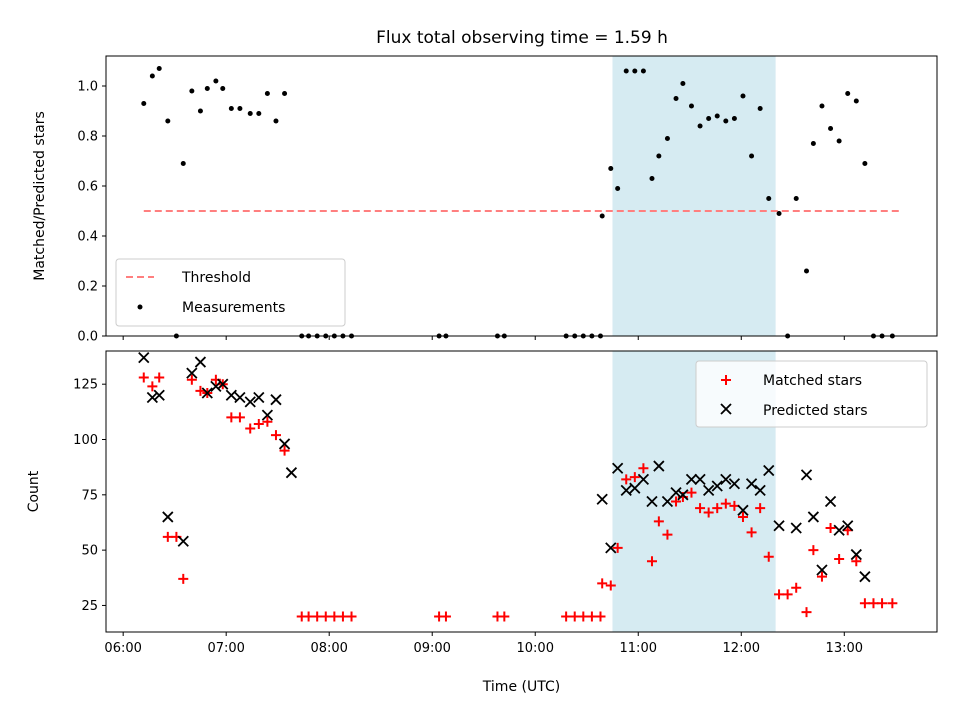  Describe the element at coordinates (328, 648) in the screenshot. I see `x-tick-label: 08:00` at that location.